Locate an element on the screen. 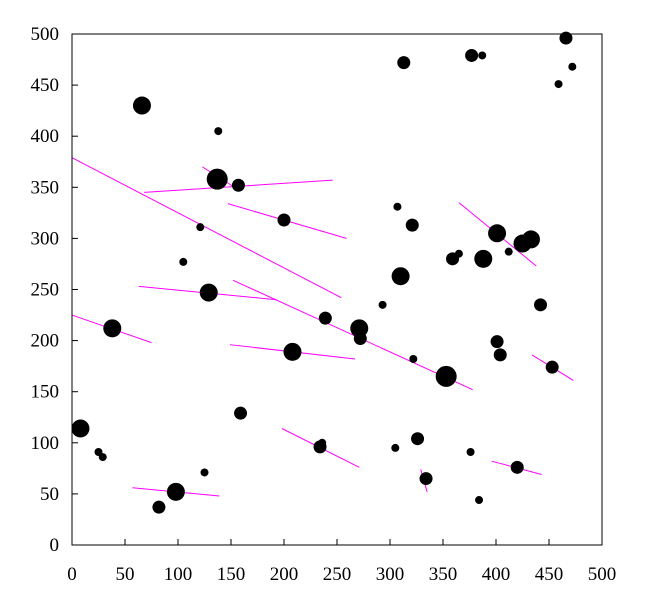 The image size is (661, 615). y-tick-label-5: 250 is located at coordinates (45, 290).